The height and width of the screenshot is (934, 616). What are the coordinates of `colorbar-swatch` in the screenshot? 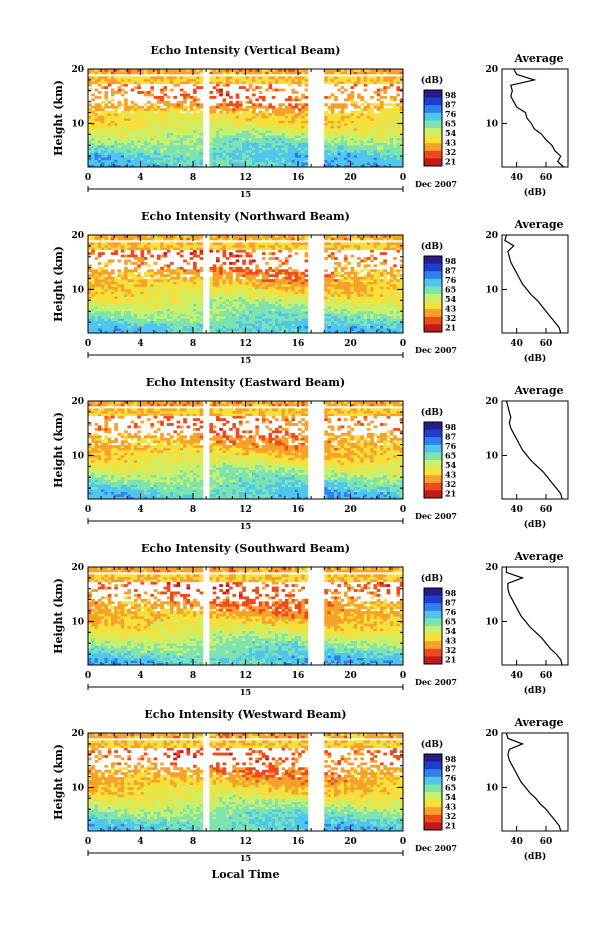 It's located at (433, 109).